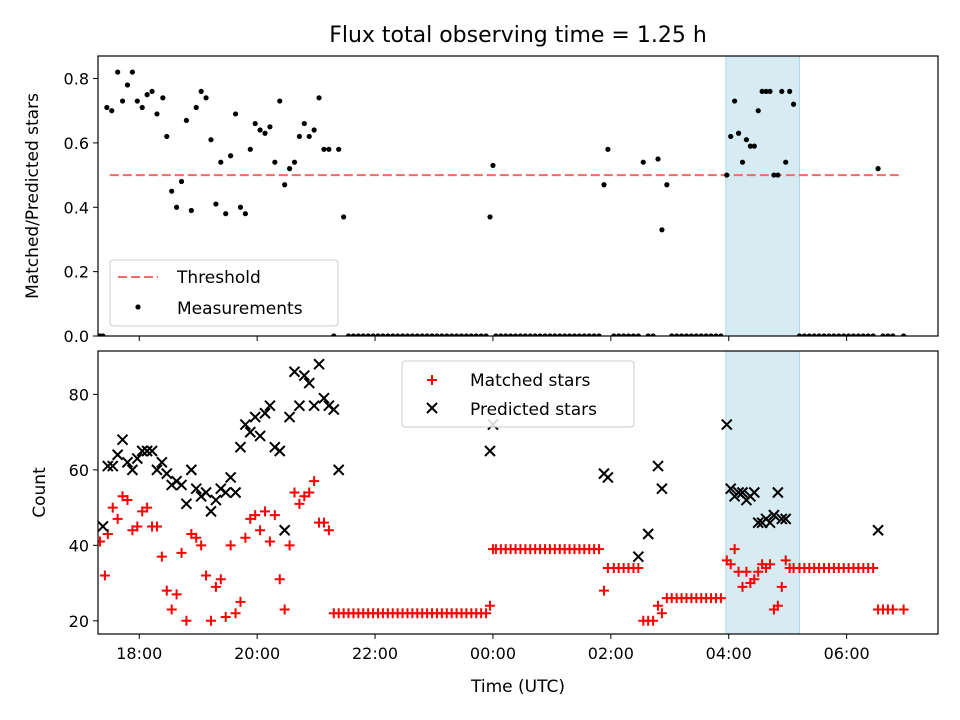 The image size is (960, 720). What do you see at coordinates (79, 621) in the screenshot?
I see `y-tick-label: 20` at bounding box center [79, 621].